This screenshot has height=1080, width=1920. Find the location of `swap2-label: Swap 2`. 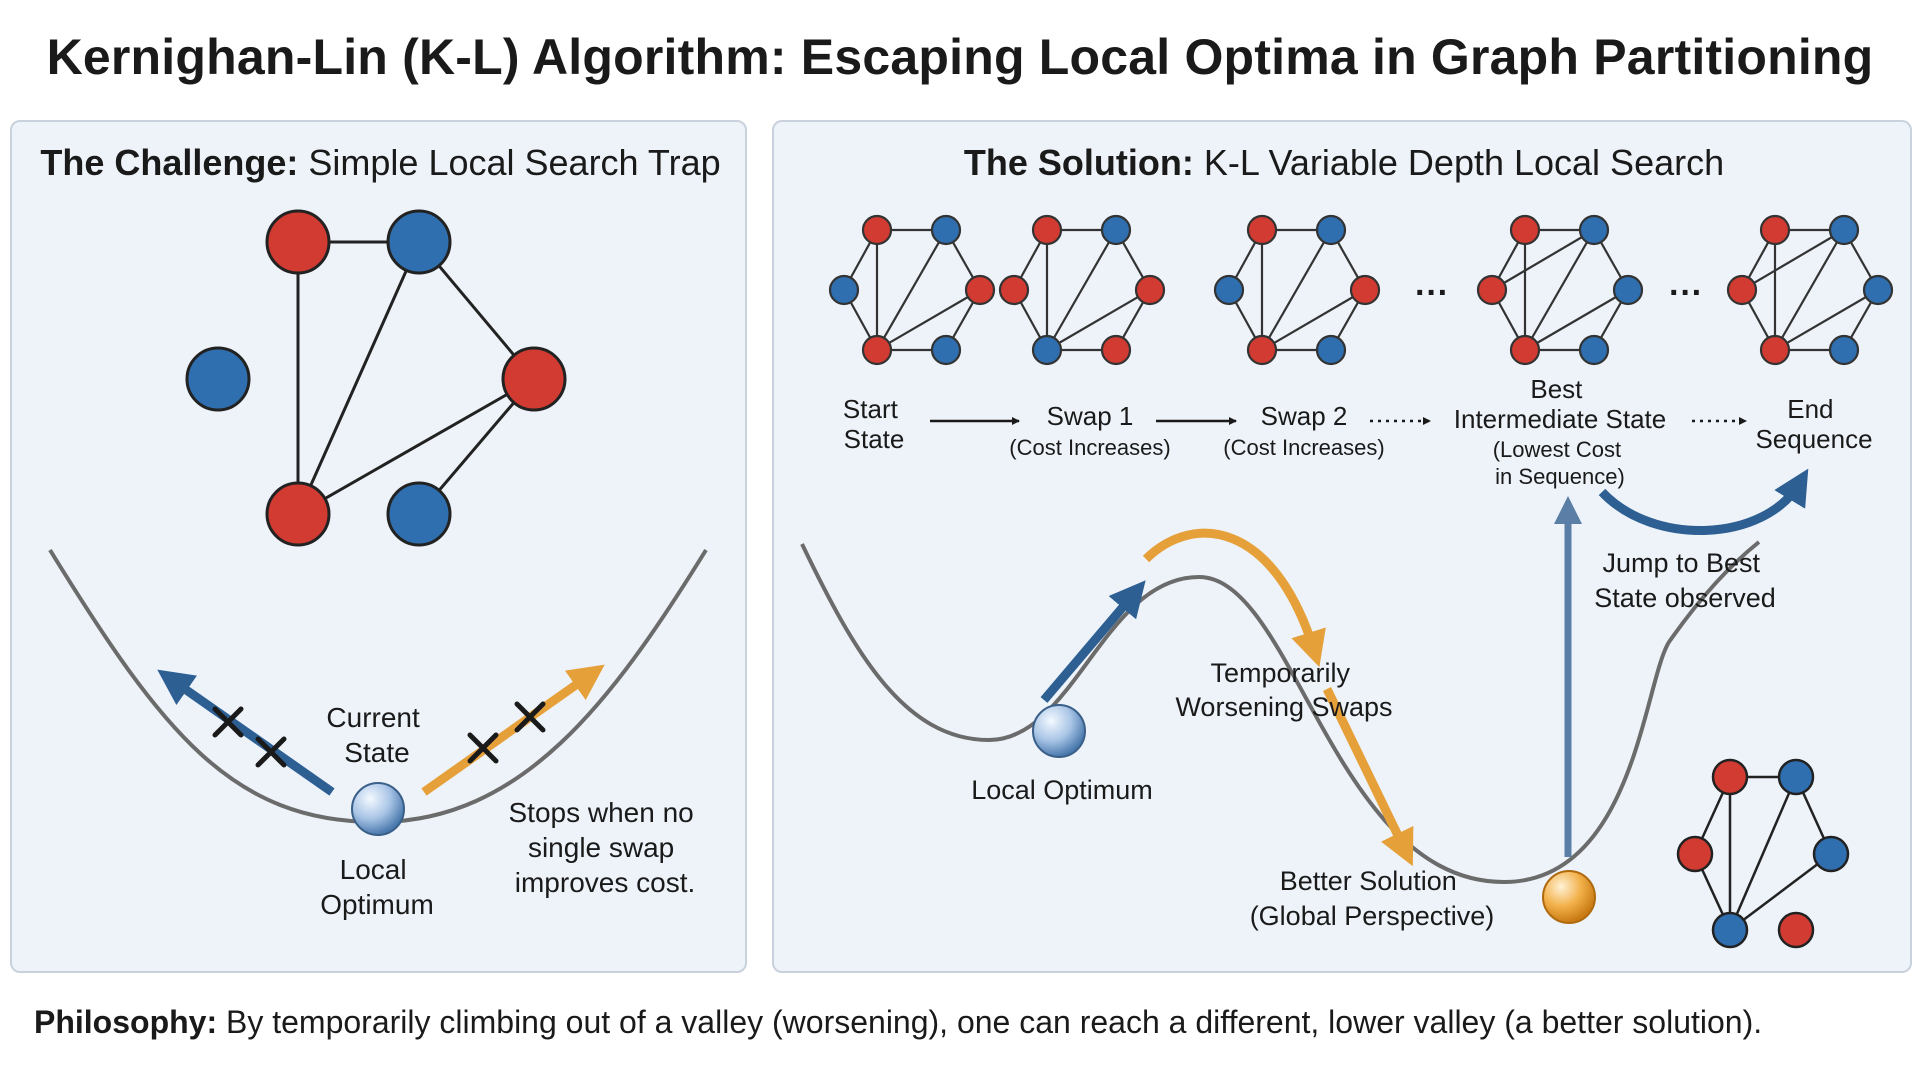

swap2-label: Swap 2 is located at coordinates (1304, 416).